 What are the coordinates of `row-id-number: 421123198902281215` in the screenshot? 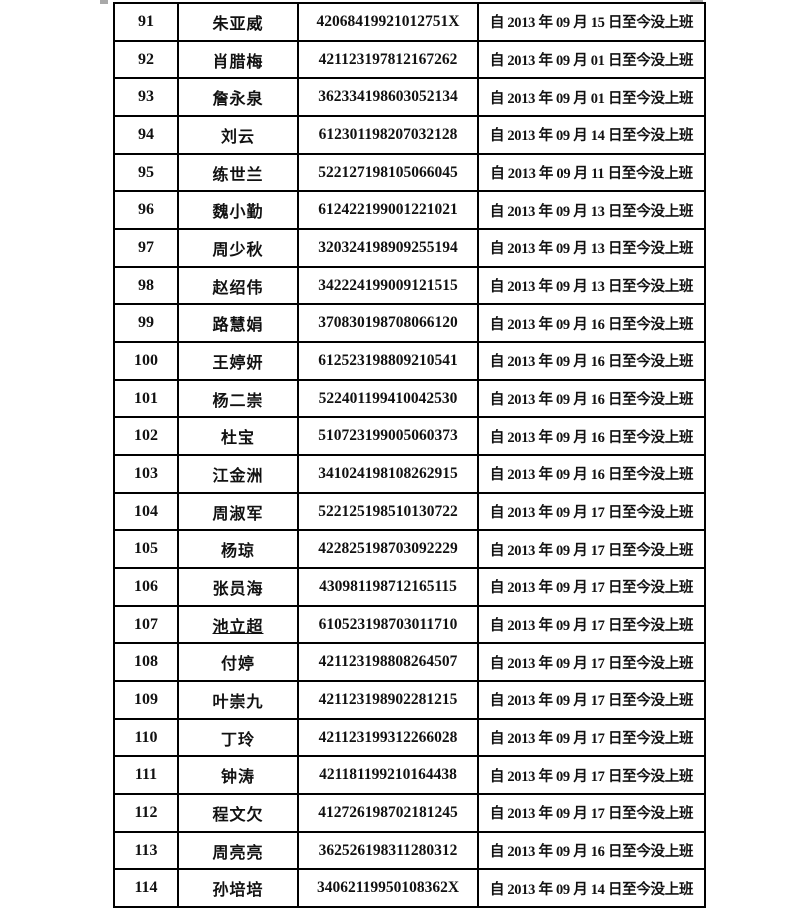 It's located at (389, 700).